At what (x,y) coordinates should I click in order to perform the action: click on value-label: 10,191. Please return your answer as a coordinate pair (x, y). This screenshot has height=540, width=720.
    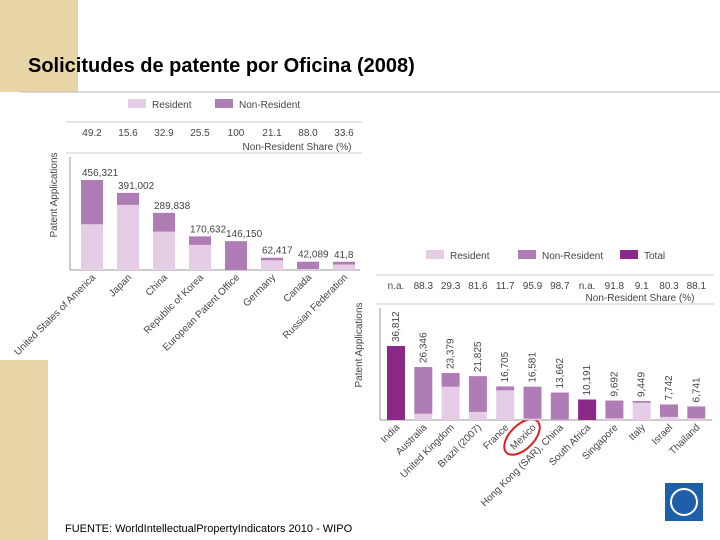
    Looking at the image, I should click on (587, 379).